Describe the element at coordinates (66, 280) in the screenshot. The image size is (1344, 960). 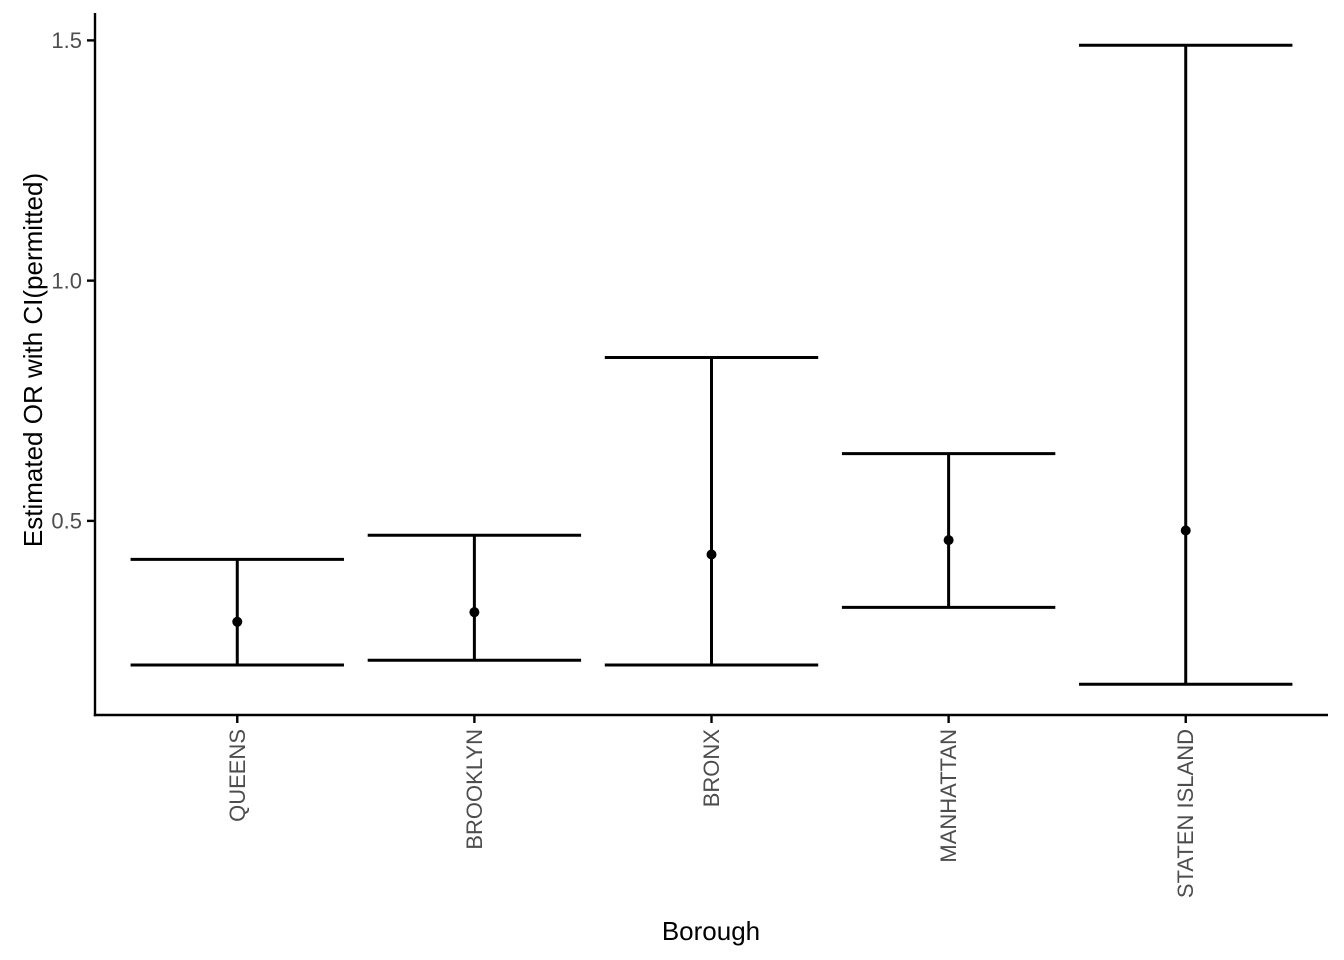
I see `y-tick-label: 1.0` at that location.